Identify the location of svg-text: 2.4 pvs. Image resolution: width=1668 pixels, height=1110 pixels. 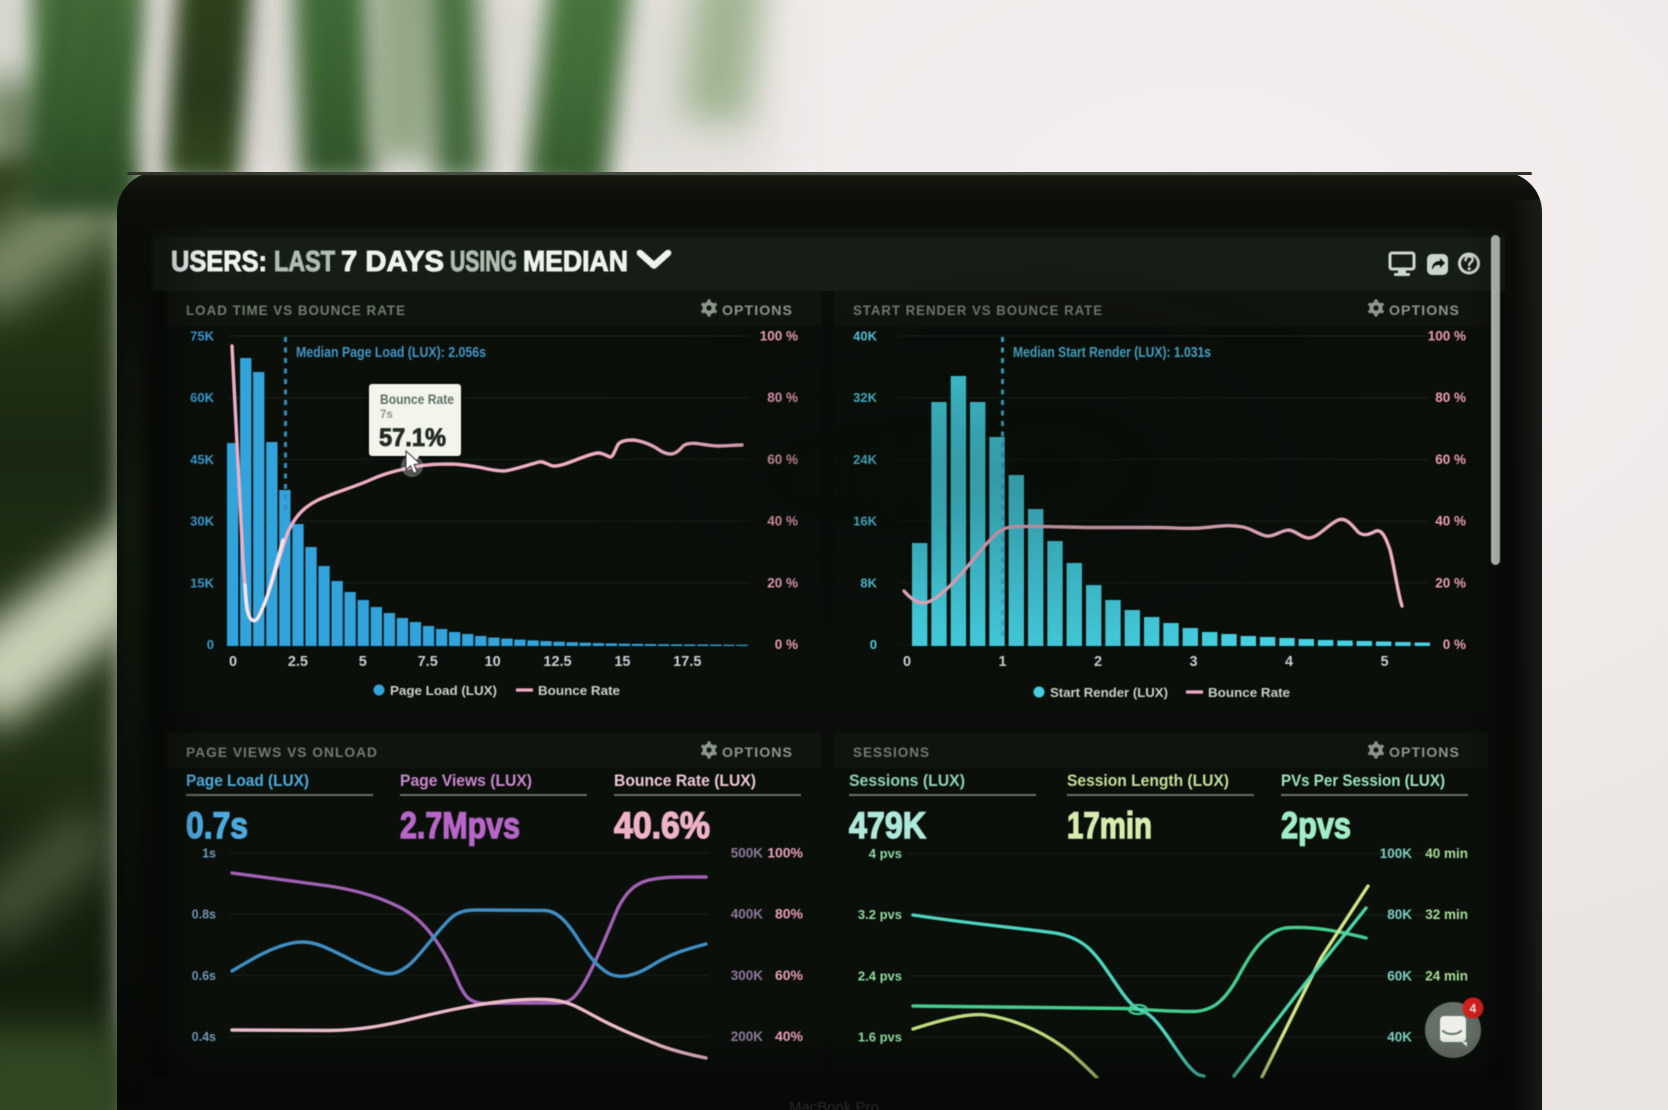
(880, 975).